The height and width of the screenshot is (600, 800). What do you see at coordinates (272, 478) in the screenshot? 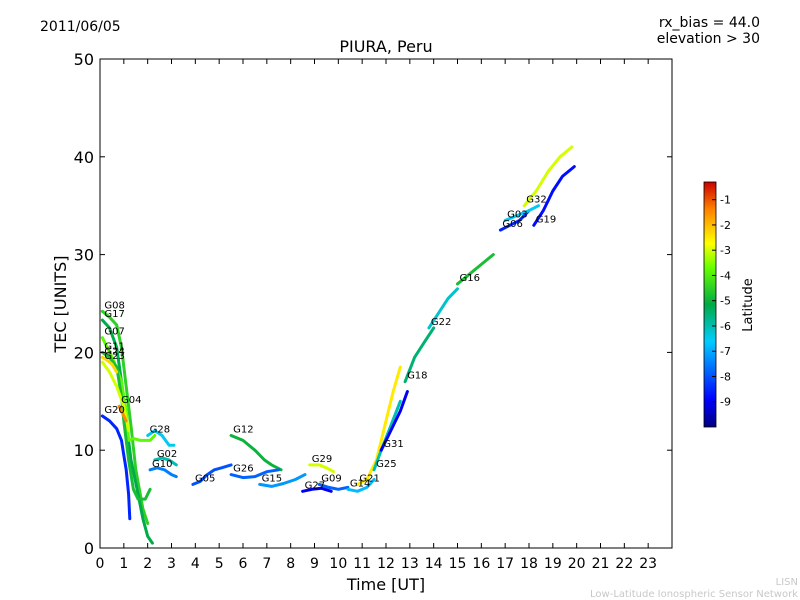
I see `series-label-g15: G15` at bounding box center [272, 478].